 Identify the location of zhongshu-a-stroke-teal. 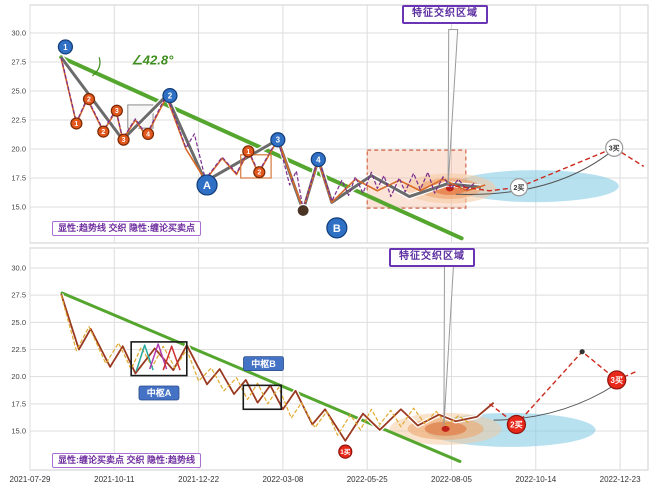
(144, 358).